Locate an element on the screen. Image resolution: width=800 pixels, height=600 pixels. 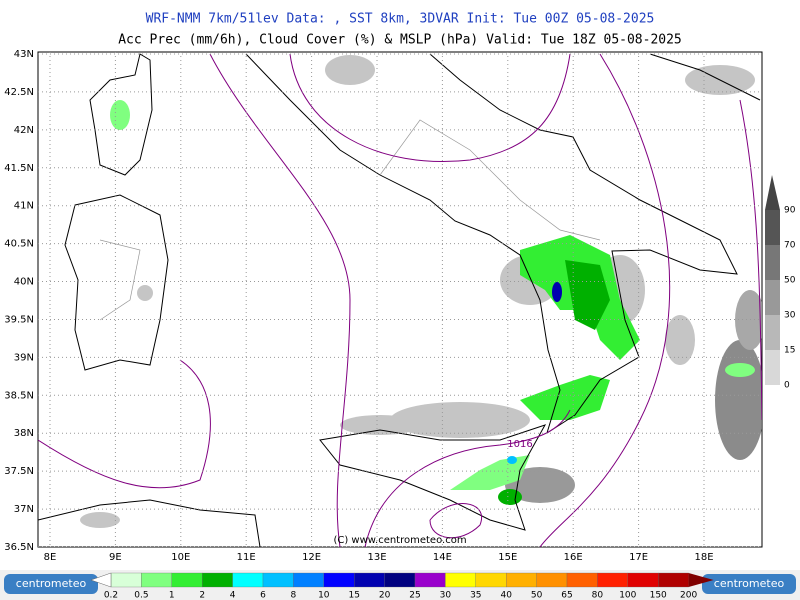
precip-scale: 0.2 0.5 1 2 4 6 8 10 15 20 25 30 35 40 50 65 80 100 150 200 is located at coordinates (402, 586).